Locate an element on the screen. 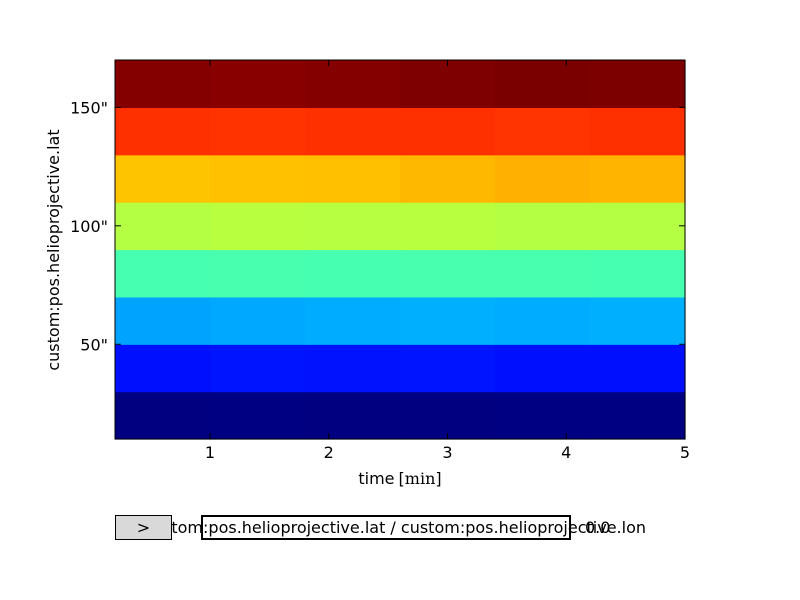 The width and height of the screenshot is (800, 600). slider-track is located at coordinates (386, 527).